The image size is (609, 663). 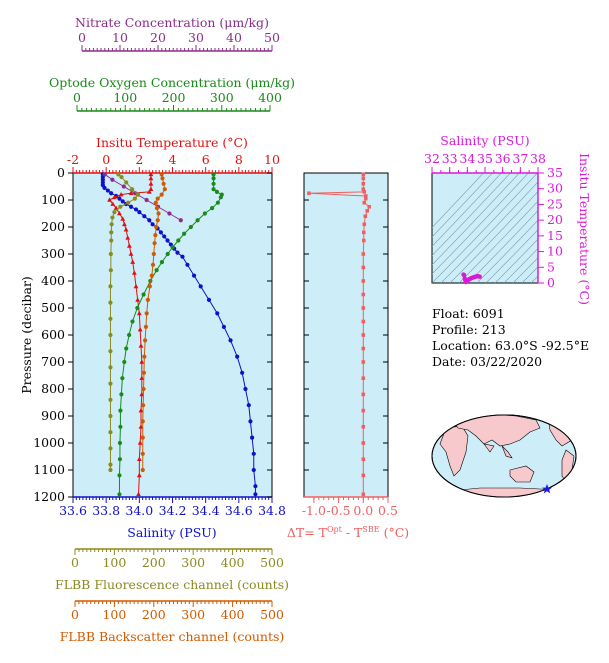 What do you see at coordinates (233, 562) in the screenshot?
I see `fluorescence-tick-label: 400` at bounding box center [233, 562].